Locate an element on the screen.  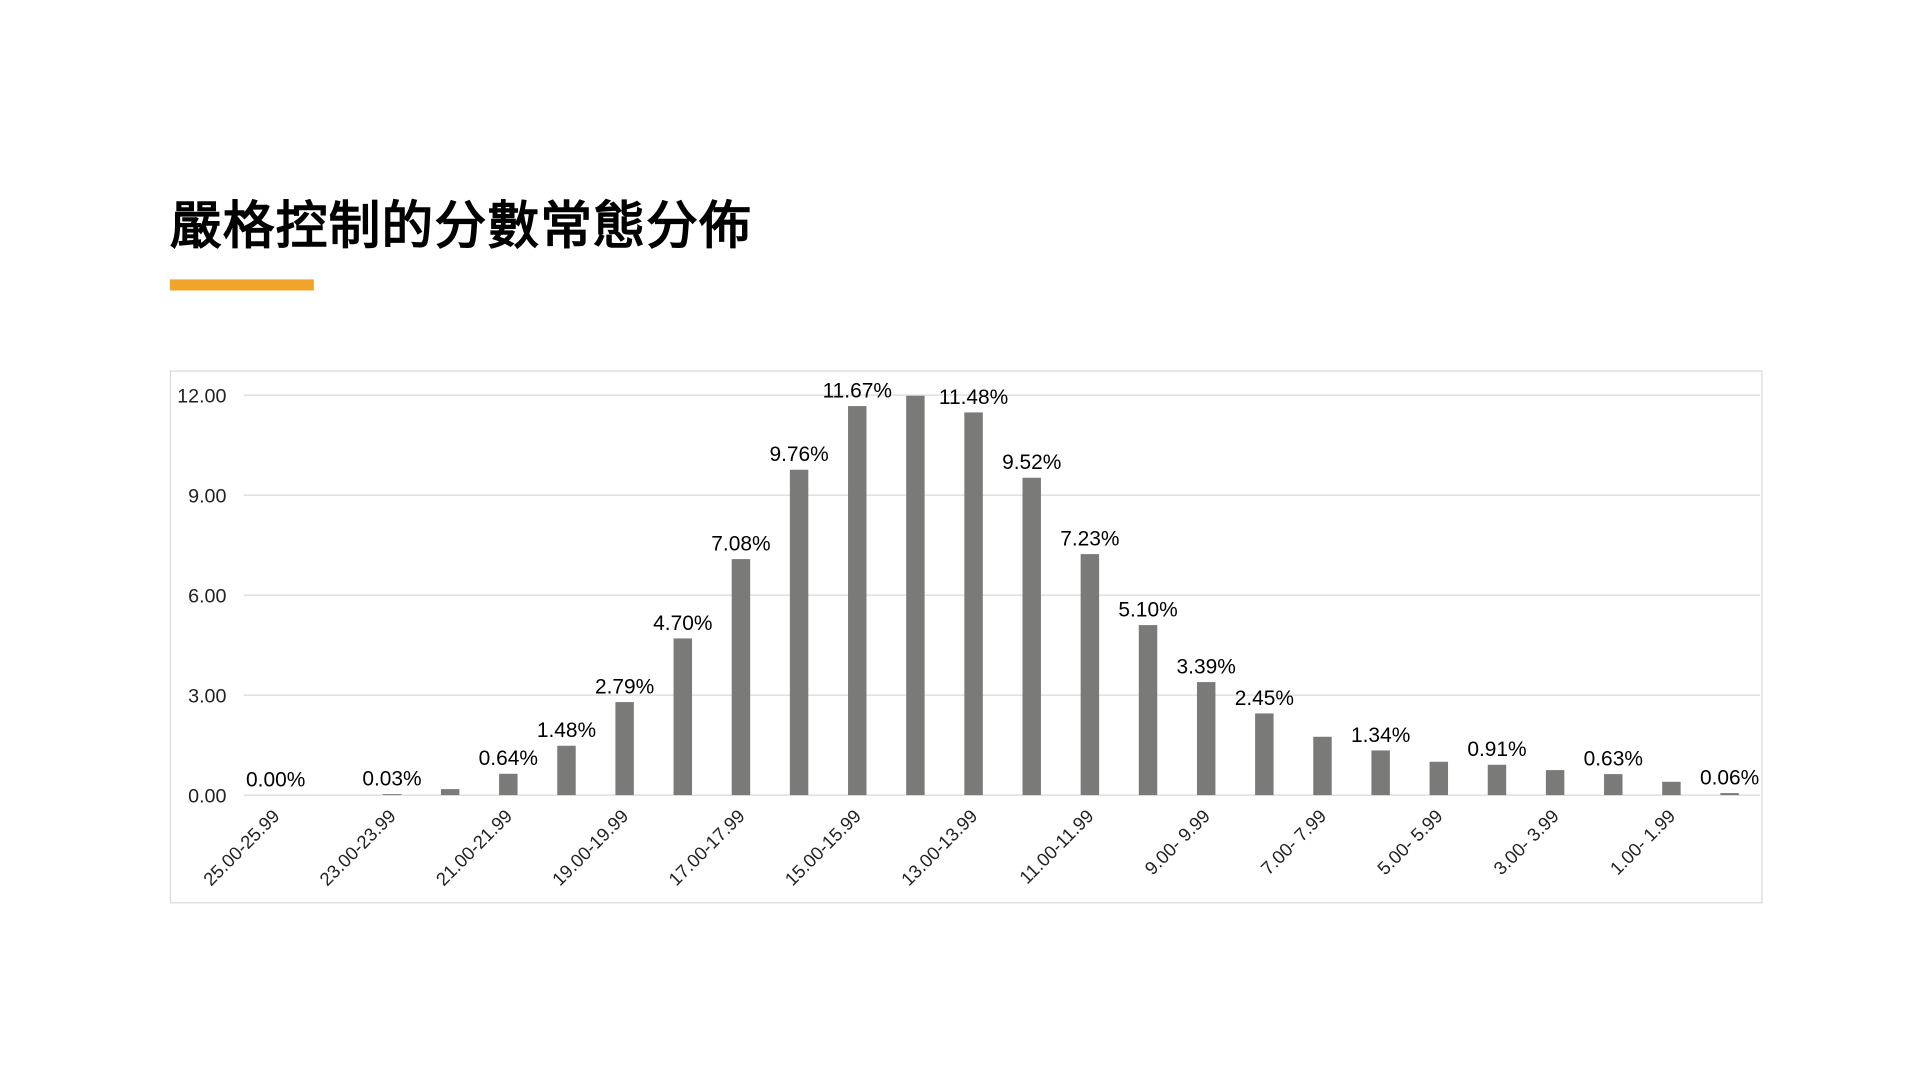
data-label: 7.23% is located at coordinates (1089, 538).